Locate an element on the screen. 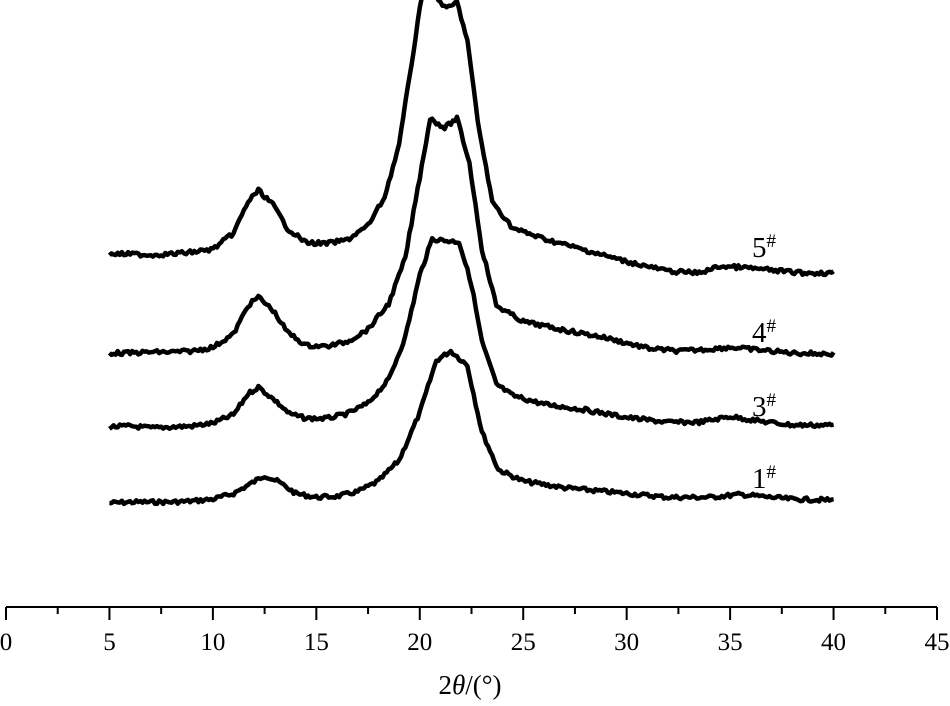 This screenshot has width=950, height=706. x-axis: 0 5 10 15 20 25 30 35 40 45 is located at coordinates (475, 631).